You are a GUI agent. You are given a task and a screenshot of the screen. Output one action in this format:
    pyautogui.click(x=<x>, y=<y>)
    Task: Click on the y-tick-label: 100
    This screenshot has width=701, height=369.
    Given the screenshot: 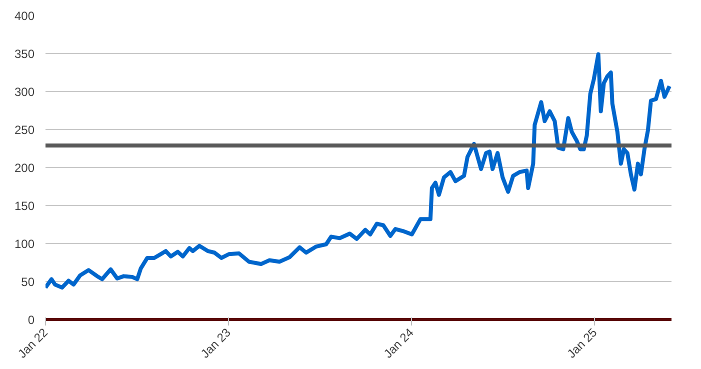 What is the action you would take?
    pyautogui.click(x=24, y=244)
    